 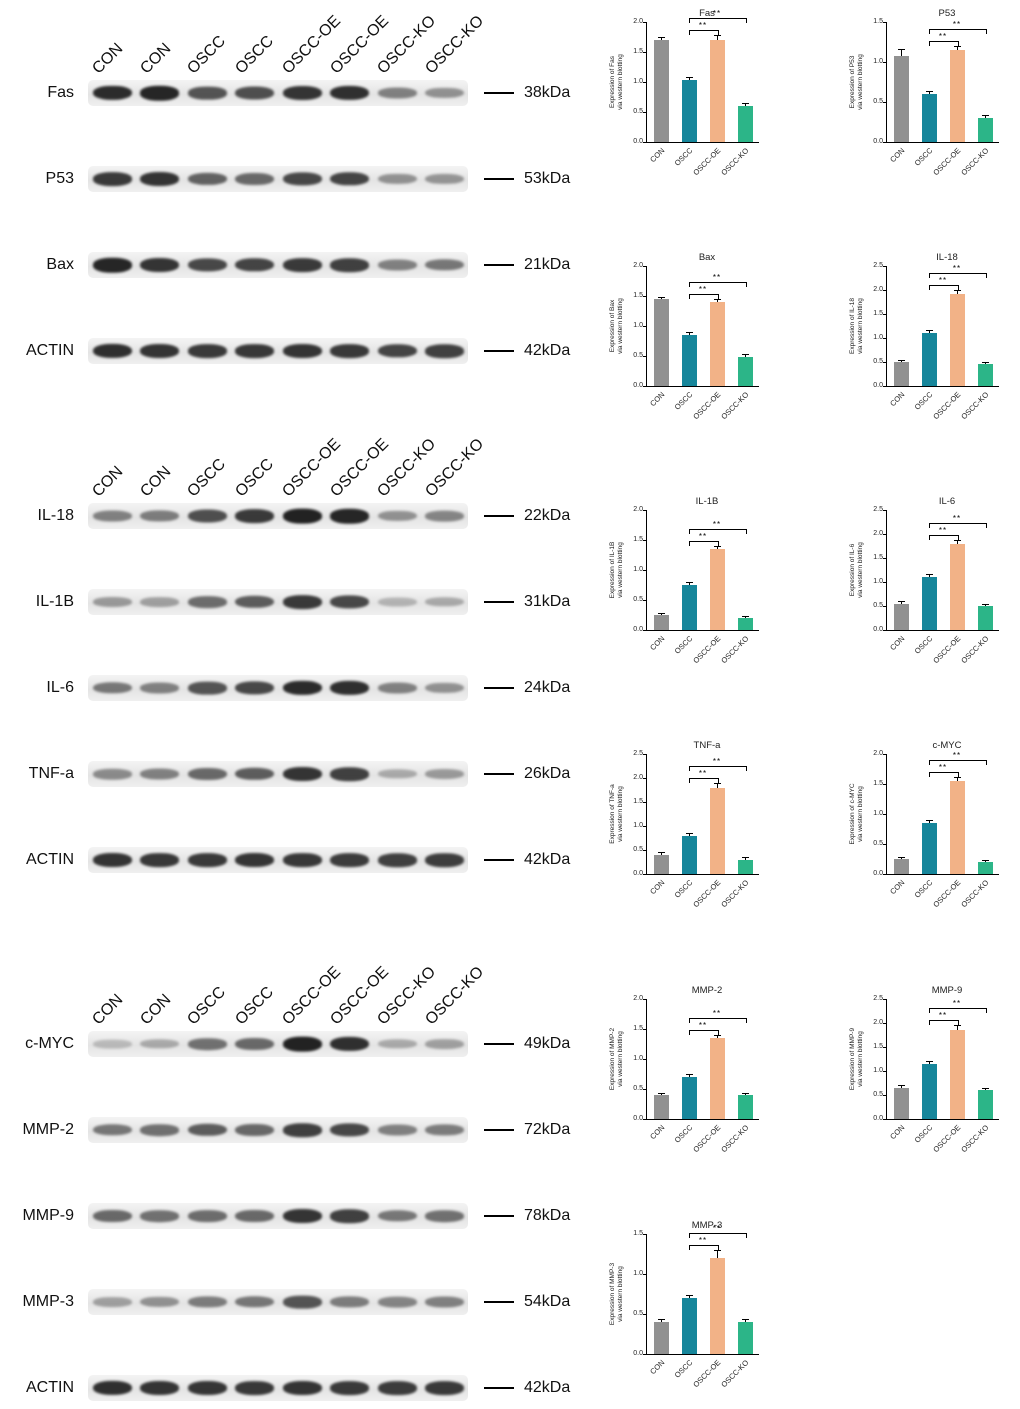 I want to click on y-tick-labels: 0.0 0.5 1.0 1.5 2.0, so click(x=636, y=569).